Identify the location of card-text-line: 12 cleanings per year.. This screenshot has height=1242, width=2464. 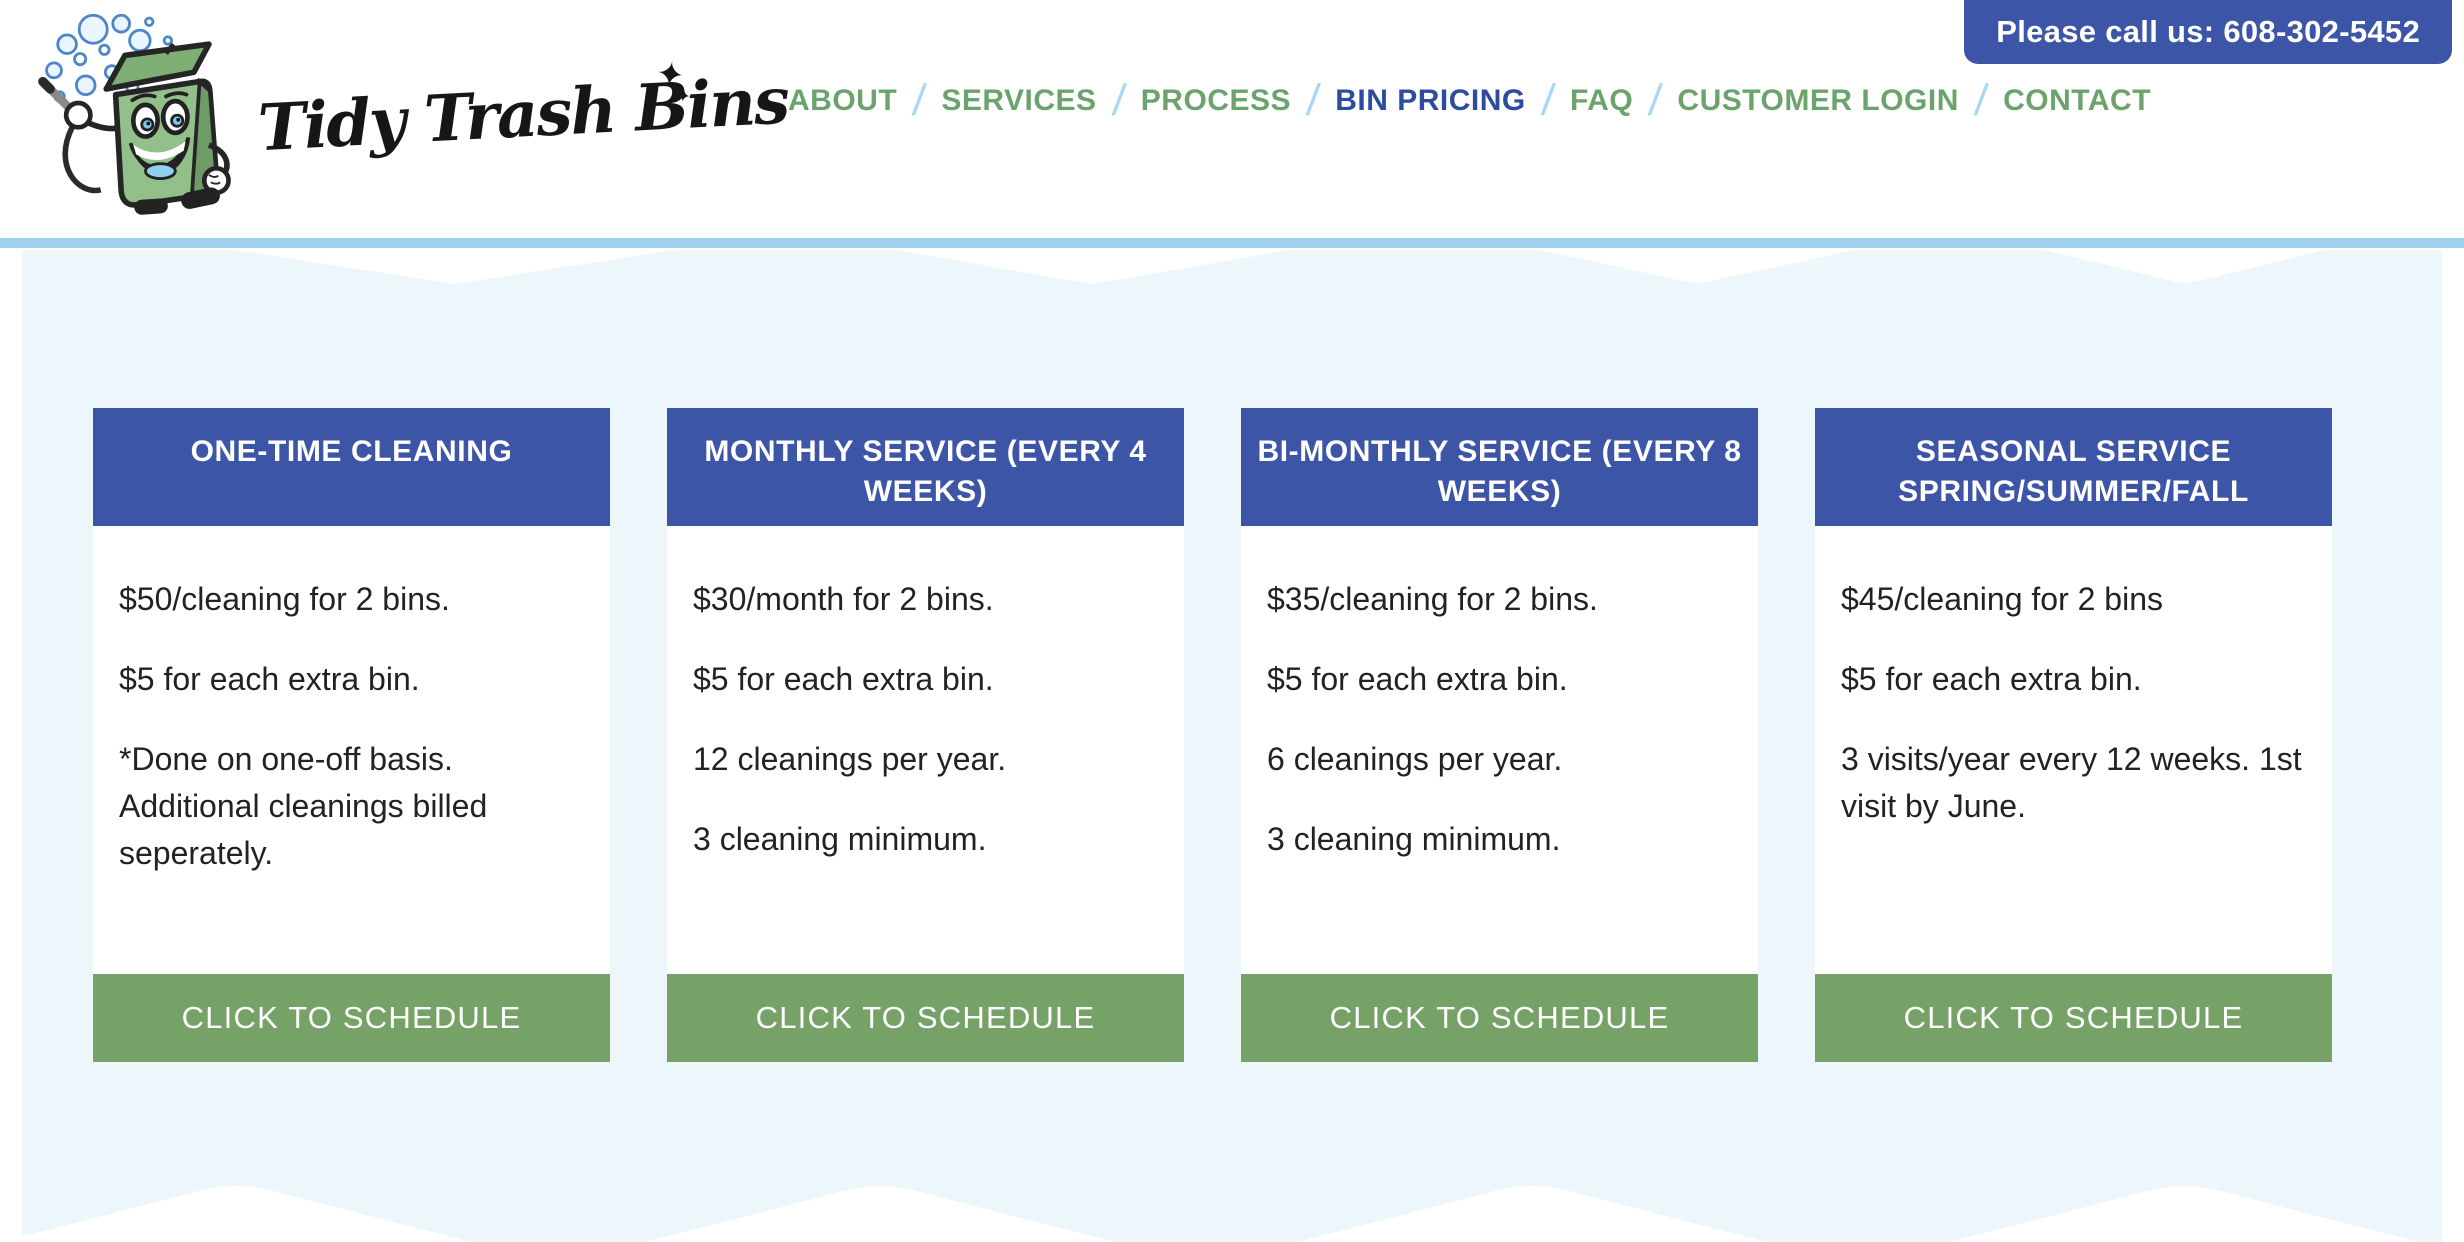
(850, 759).